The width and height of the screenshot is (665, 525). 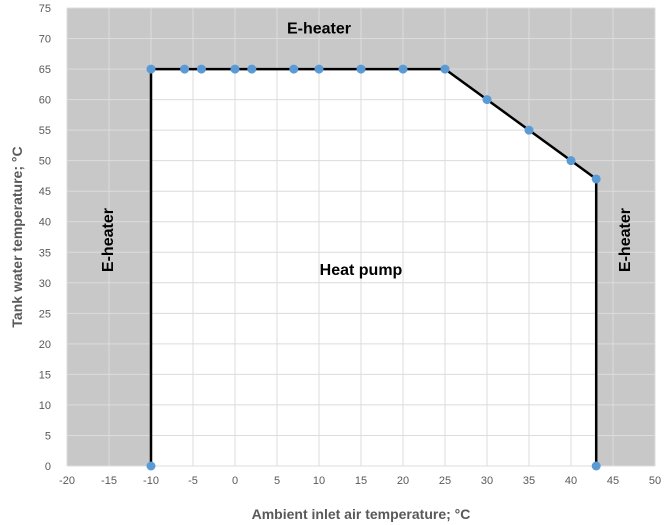 I want to click on y-tick-label: 70, so click(x=45, y=40).